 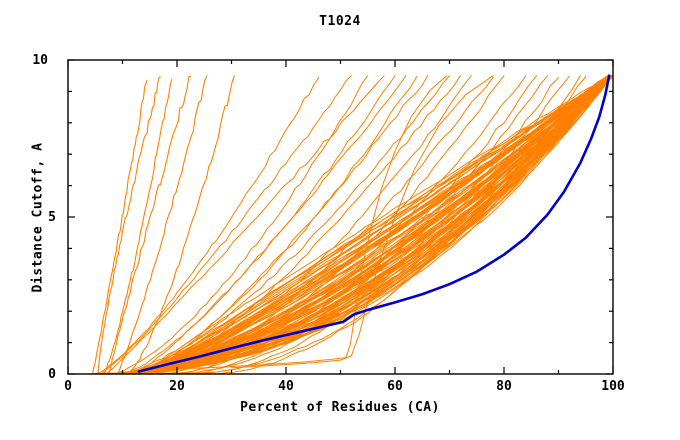 What do you see at coordinates (68, 386) in the screenshot?
I see `x-tick-label-0: 0` at bounding box center [68, 386].